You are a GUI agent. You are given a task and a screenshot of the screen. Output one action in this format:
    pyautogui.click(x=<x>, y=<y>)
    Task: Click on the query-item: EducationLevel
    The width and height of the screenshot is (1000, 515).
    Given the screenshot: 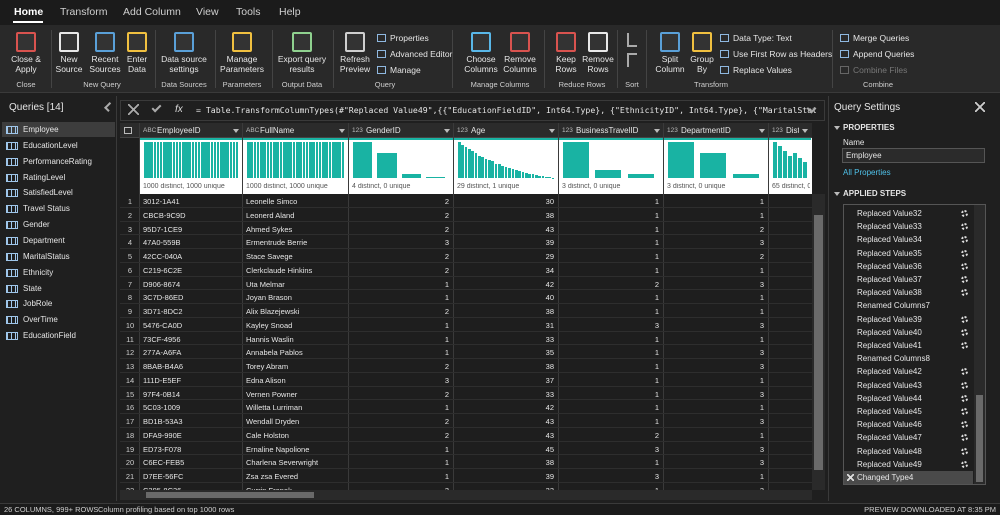 What is the action you would take?
    pyautogui.click(x=50, y=145)
    